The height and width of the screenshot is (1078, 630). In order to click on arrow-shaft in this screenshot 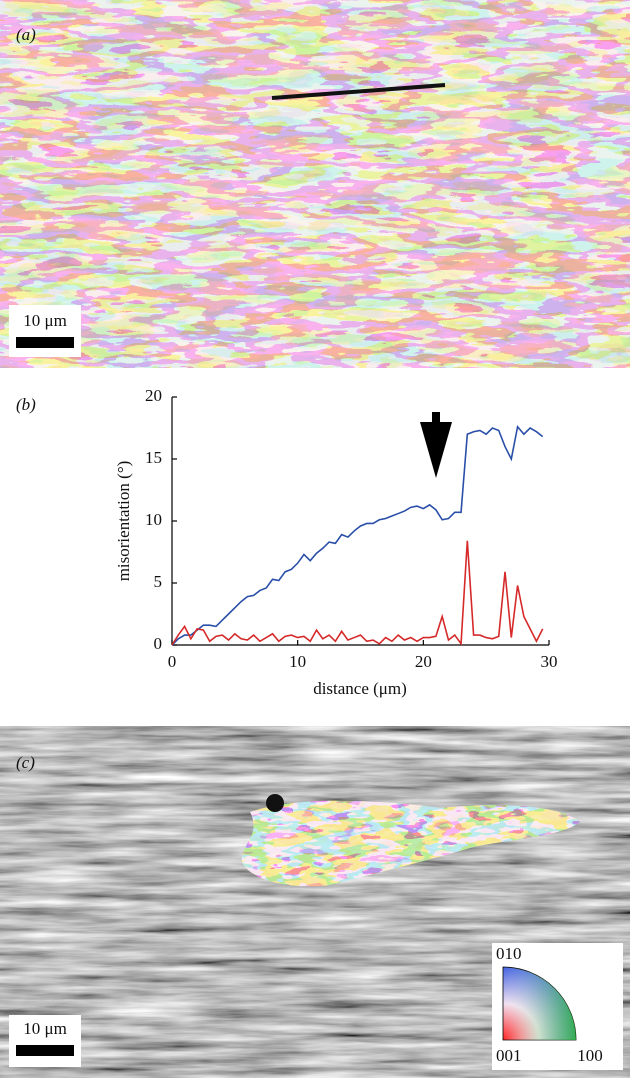, I will do `click(436, 419)`.